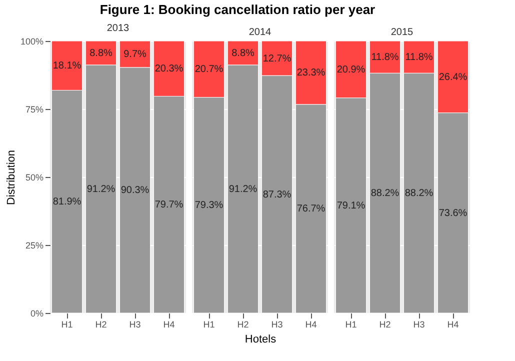 The height and width of the screenshot is (361, 515). Describe the element at coordinates (238, 9) in the screenshot. I see `text: Figure 1: Booking cancellation ratio per year` at that location.